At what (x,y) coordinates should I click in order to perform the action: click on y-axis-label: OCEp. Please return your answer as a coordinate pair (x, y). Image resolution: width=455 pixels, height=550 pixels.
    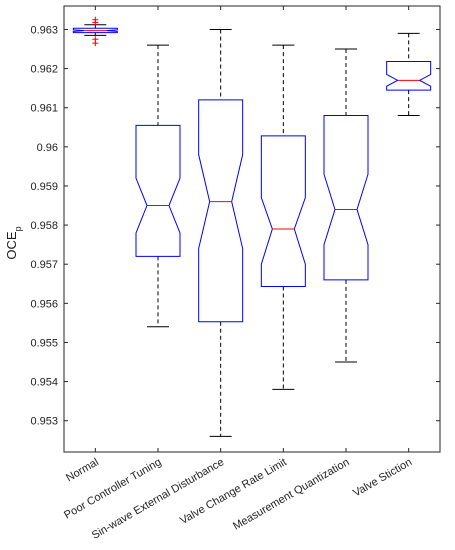
    Looking at the image, I should click on (13, 242).